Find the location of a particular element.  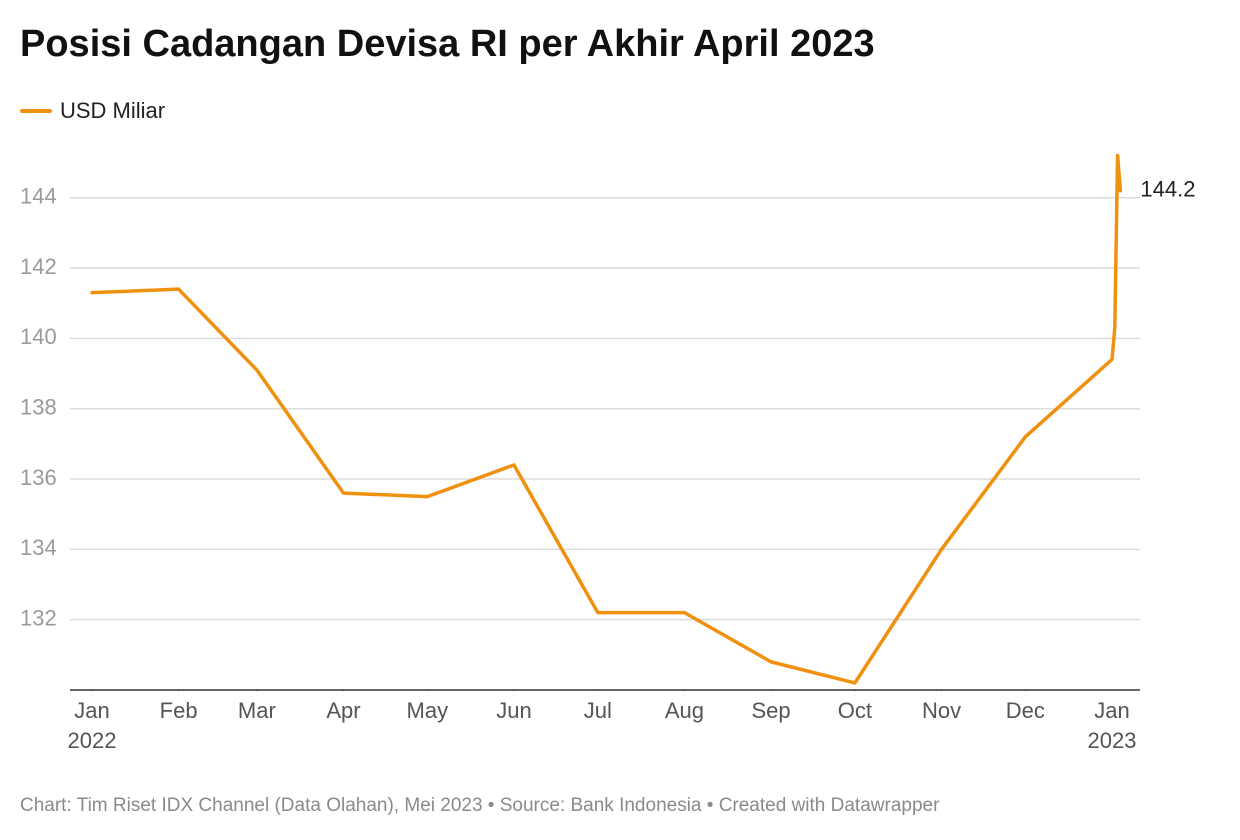

legend-label: USD Miliar is located at coordinates (112, 110).